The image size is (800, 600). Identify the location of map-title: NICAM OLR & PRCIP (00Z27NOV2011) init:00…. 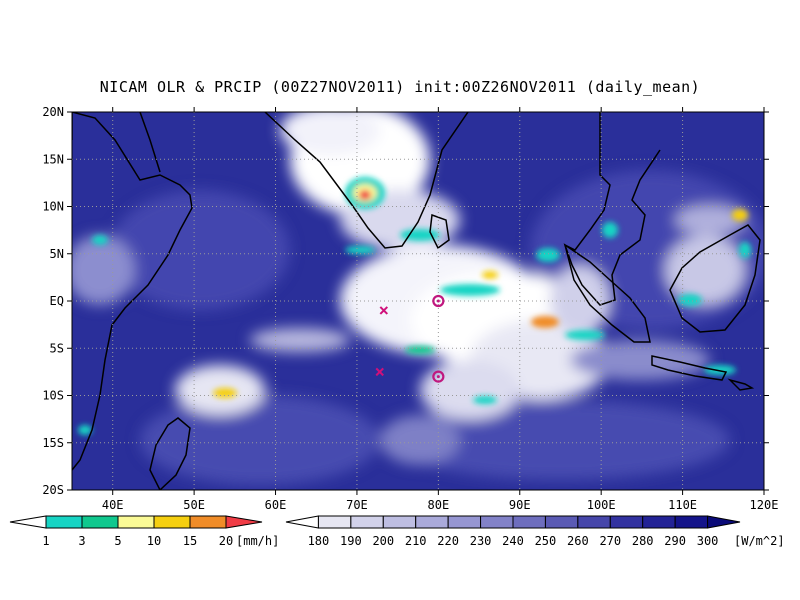
(400, 87).